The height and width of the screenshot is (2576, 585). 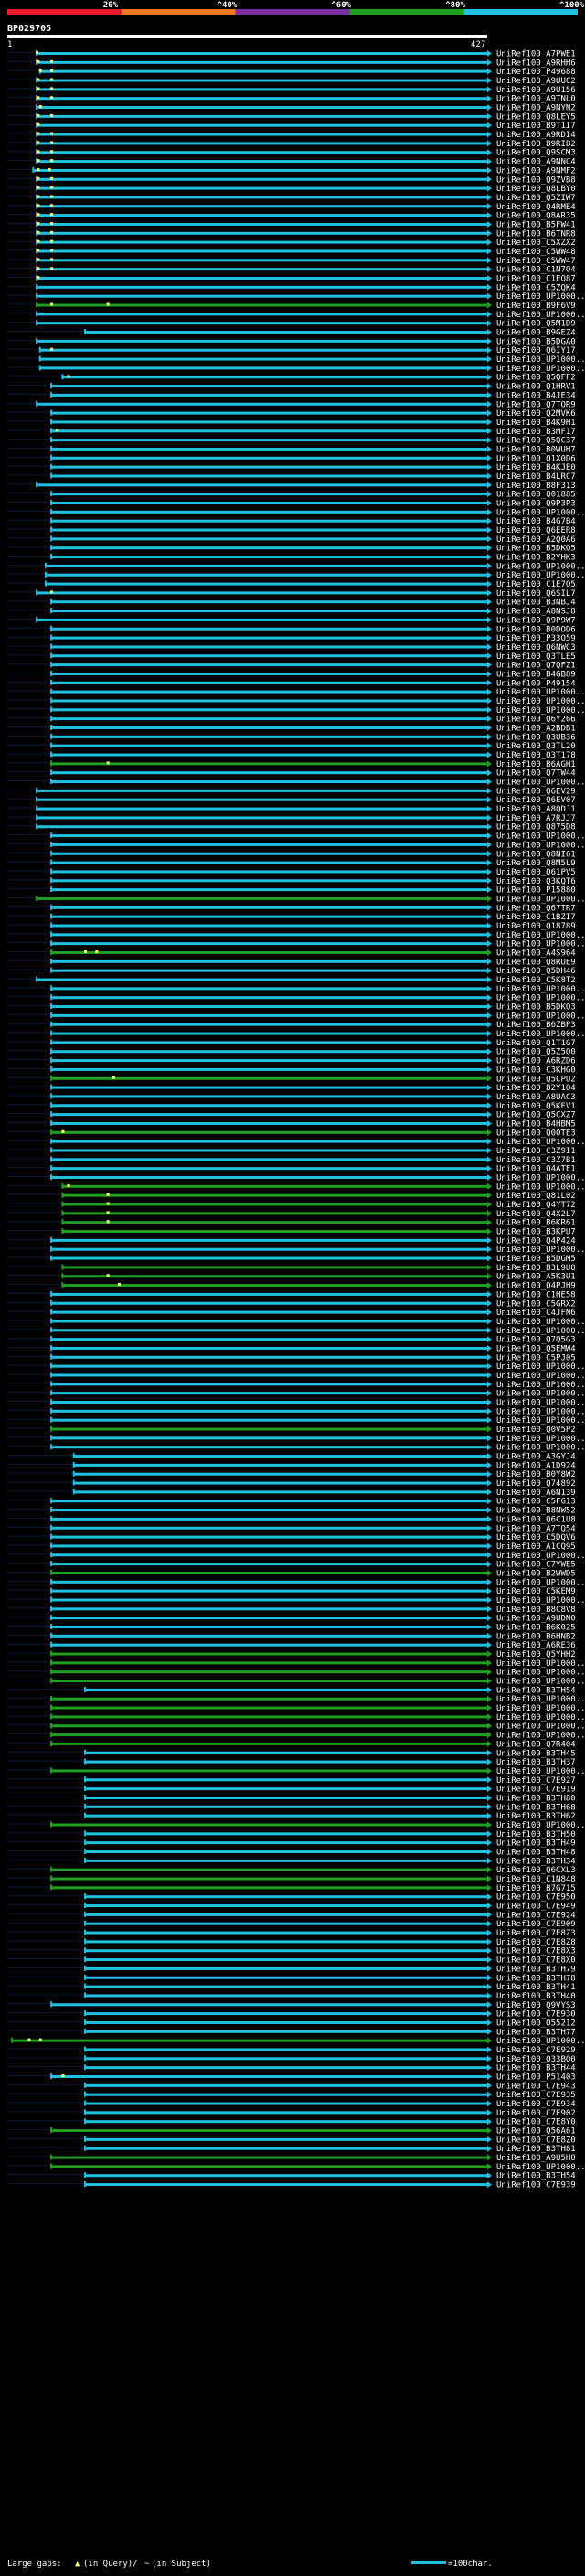 I want to click on hit-label: UniRef100_A7TQ54, so click(x=536, y=1528).